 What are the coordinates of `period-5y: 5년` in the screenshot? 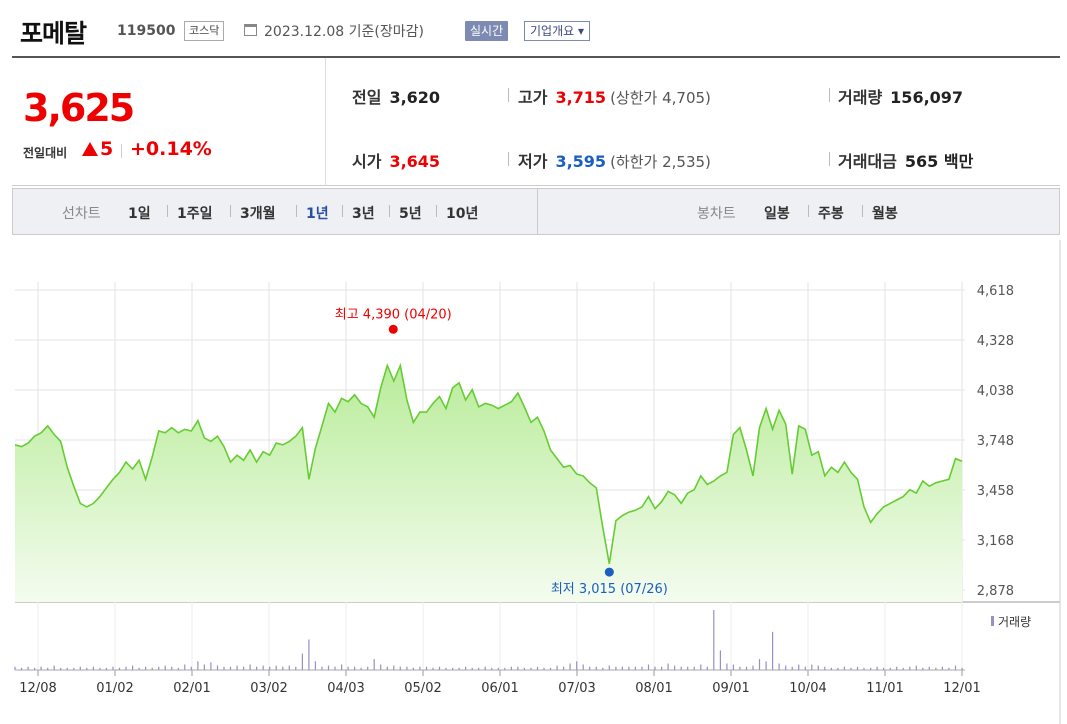 It's located at (410, 214).